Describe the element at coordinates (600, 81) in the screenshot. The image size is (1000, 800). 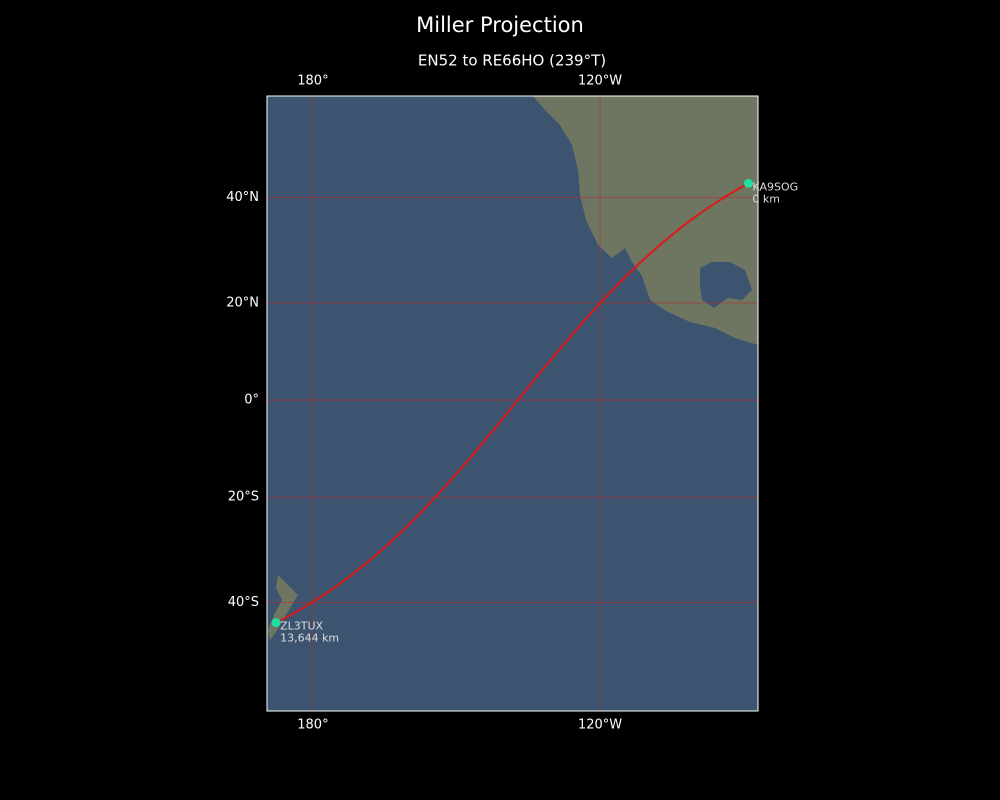
I see `x-tick-label-top: 120°W` at that location.